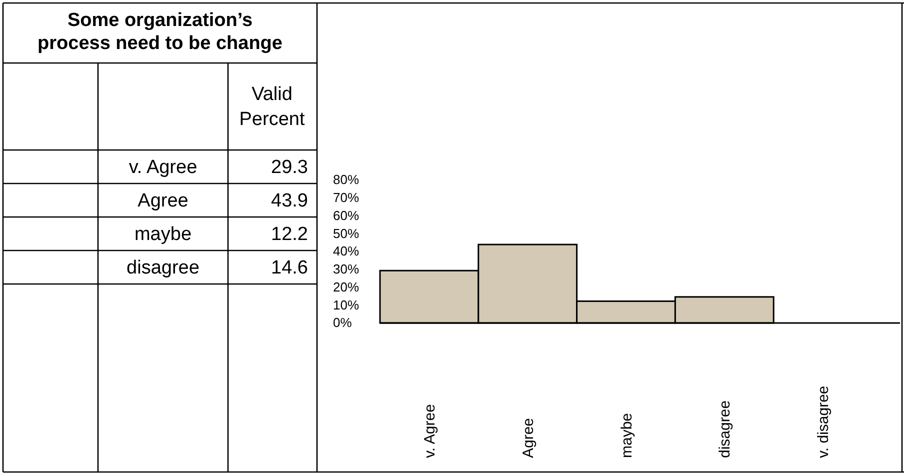  I want to click on x-tick-label: disagree, so click(725, 429).